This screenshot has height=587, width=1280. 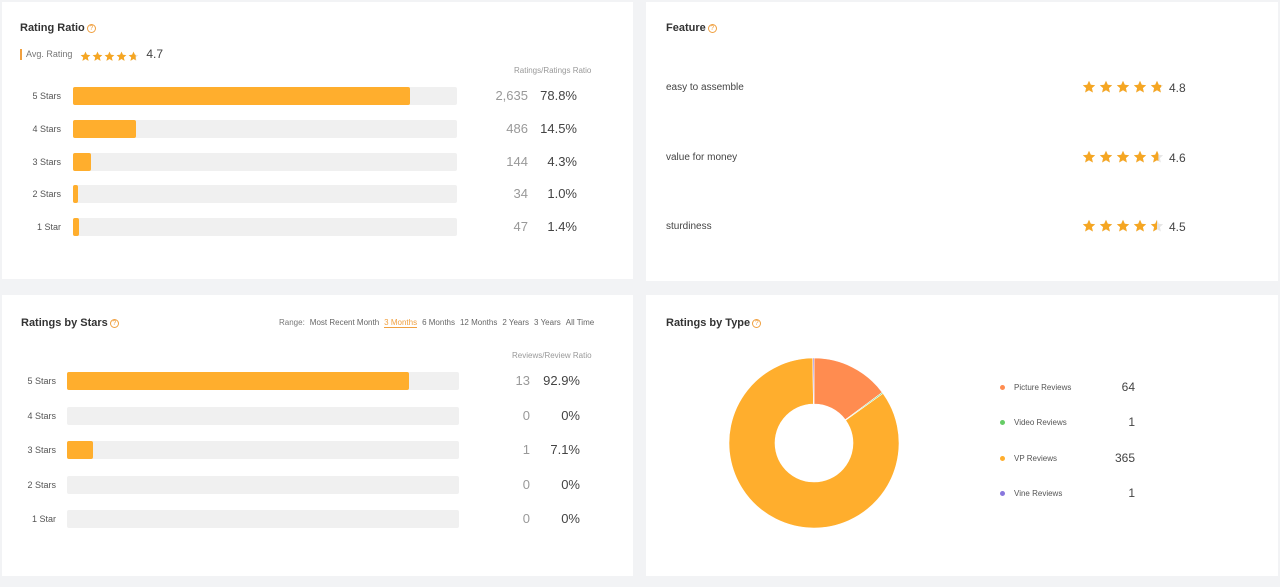 What do you see at coordinates (48, 227) in the screenshot?
I see `rating-row-label: 1 Star` at bounding box center [48, 227].